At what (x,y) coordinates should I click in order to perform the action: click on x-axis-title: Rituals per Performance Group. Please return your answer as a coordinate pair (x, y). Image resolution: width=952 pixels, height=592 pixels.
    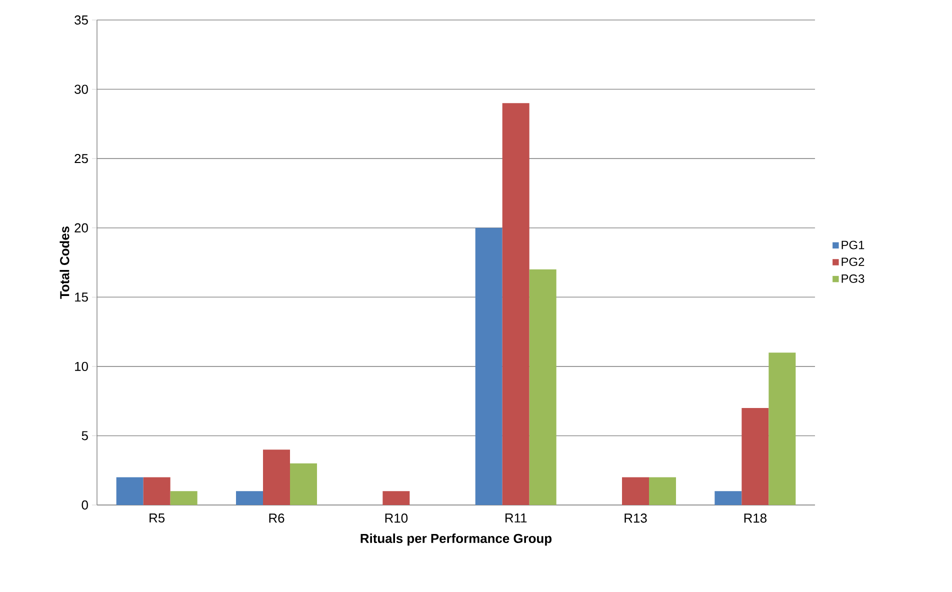
    Looking at the image, I should click on (456, 540).